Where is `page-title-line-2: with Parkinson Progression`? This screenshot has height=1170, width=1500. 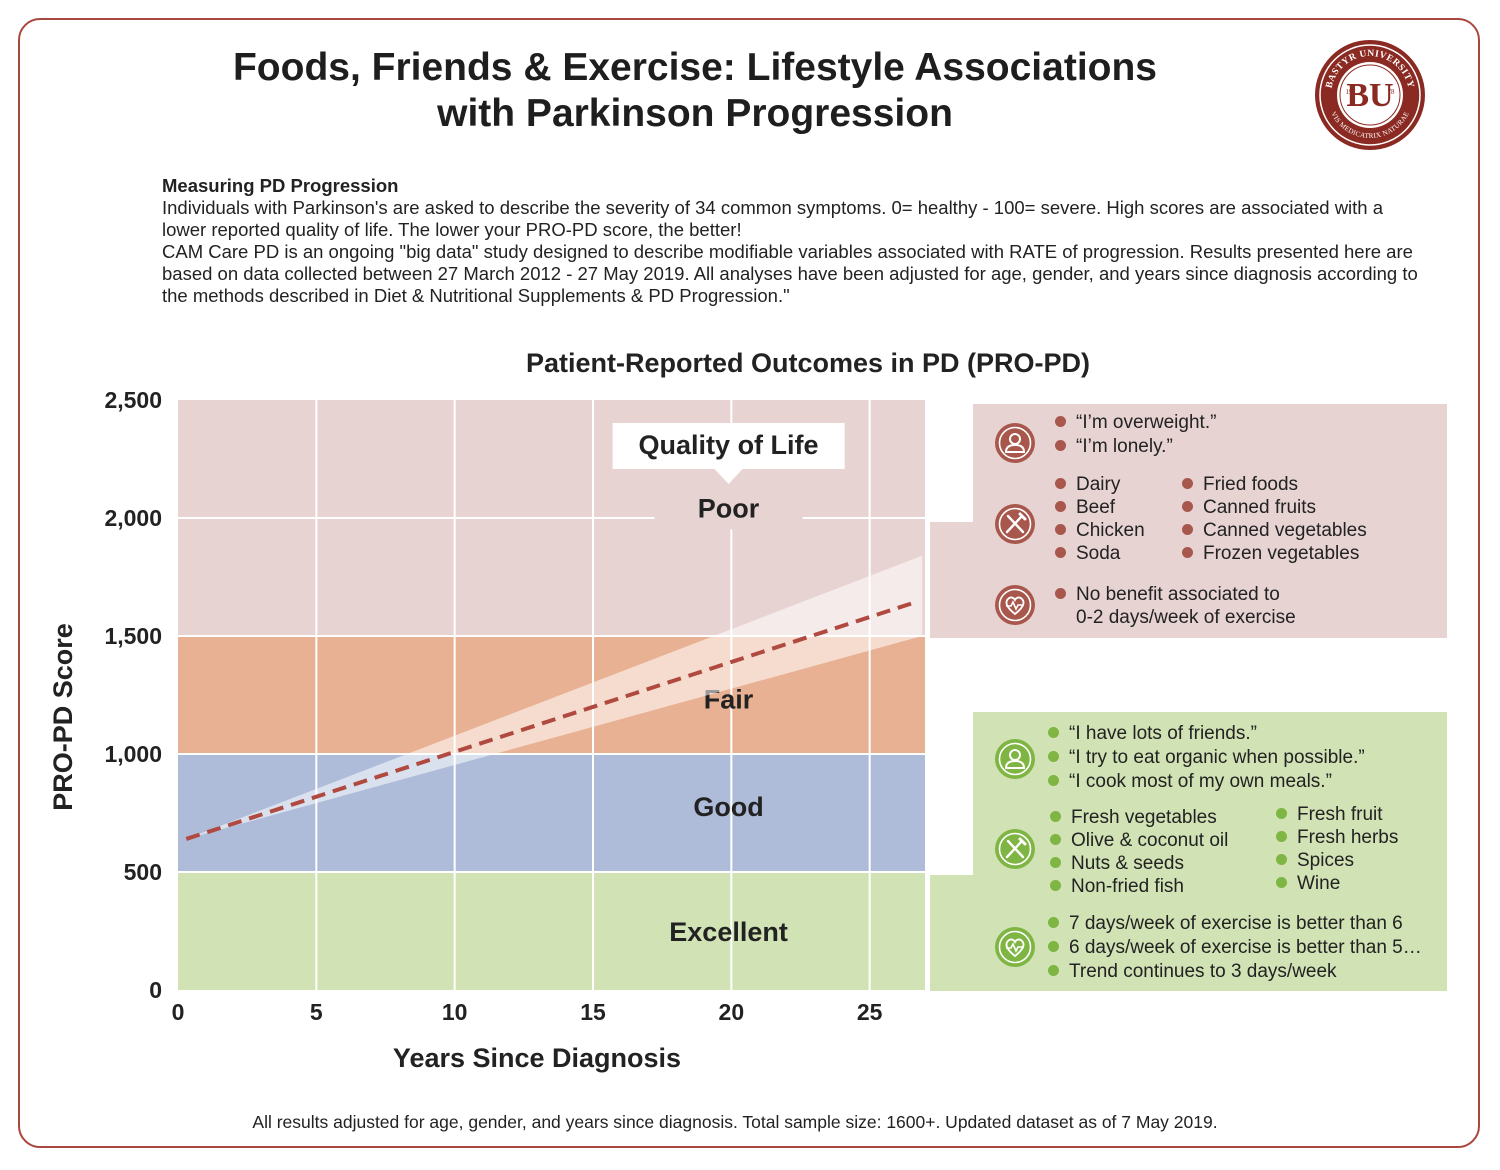
page-title-line-2: with Parkinson Progression is located at coordinates (695, 113).